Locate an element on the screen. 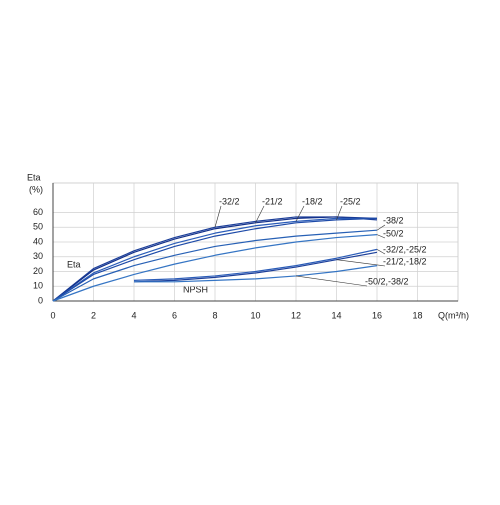  y-axis-unit: (%) is located at coordinates (36, 189).